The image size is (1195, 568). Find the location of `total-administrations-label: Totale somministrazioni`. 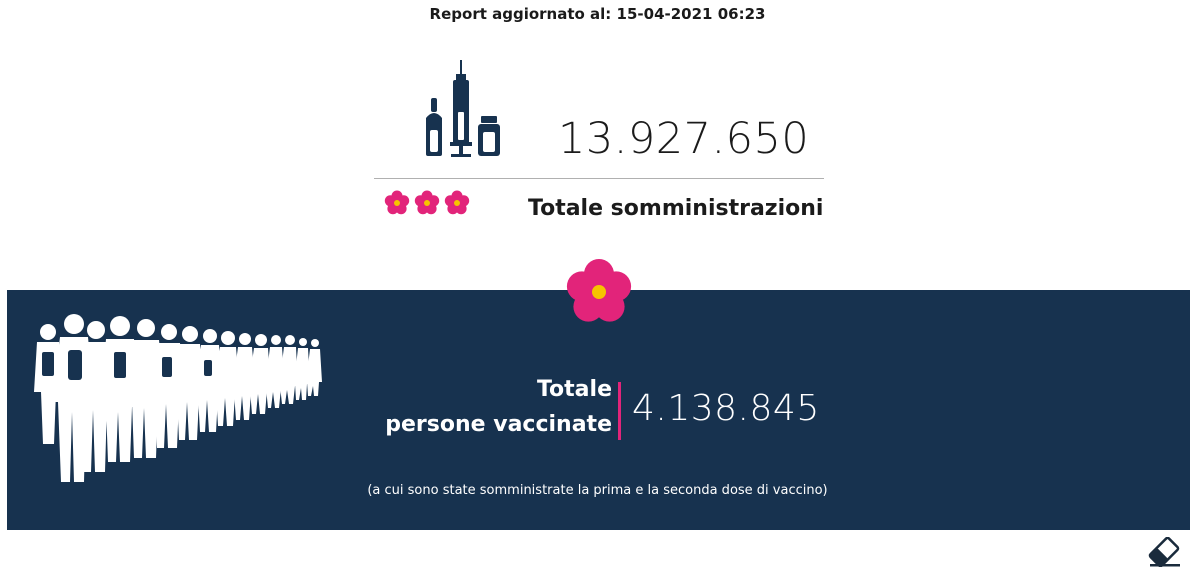

total-administrations-label: Totale somministrazioni is located at coordinates (676, 208).